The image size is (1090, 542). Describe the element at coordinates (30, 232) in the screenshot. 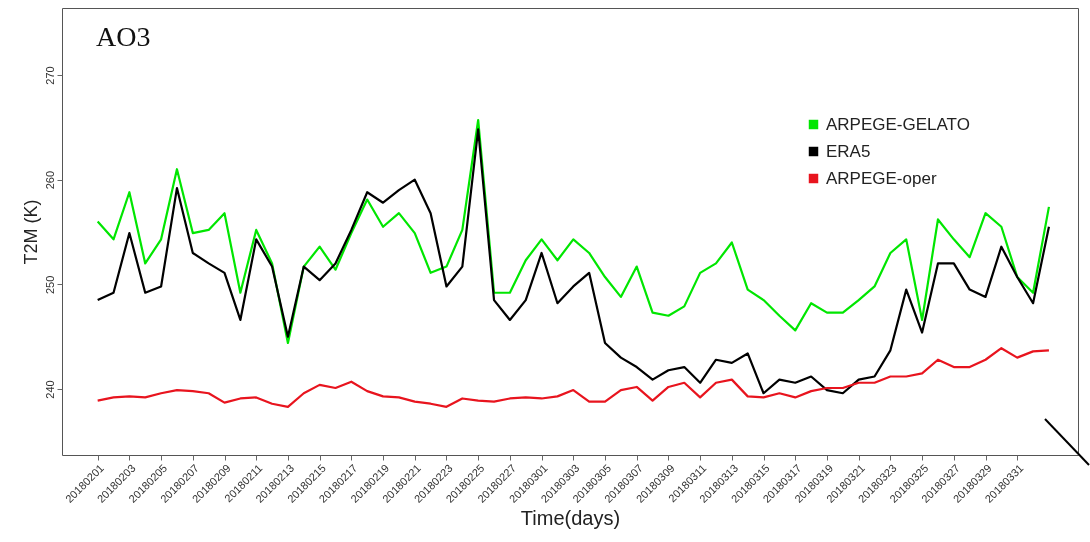

I see `y-axis-title: T2M (K)` at that location.